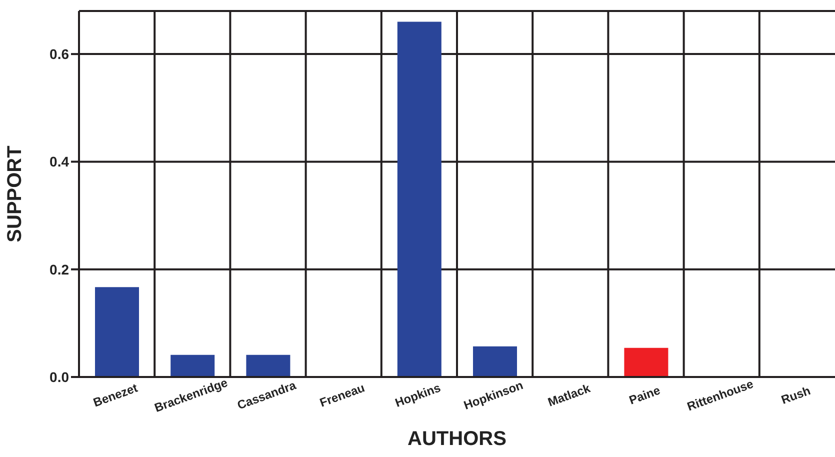 This screenshot has width=835, height=457. What do you see at coordinates (60, 162) in the screenshot?
I see `y-tick-label: 0.4` at bounding box center [60, 162].